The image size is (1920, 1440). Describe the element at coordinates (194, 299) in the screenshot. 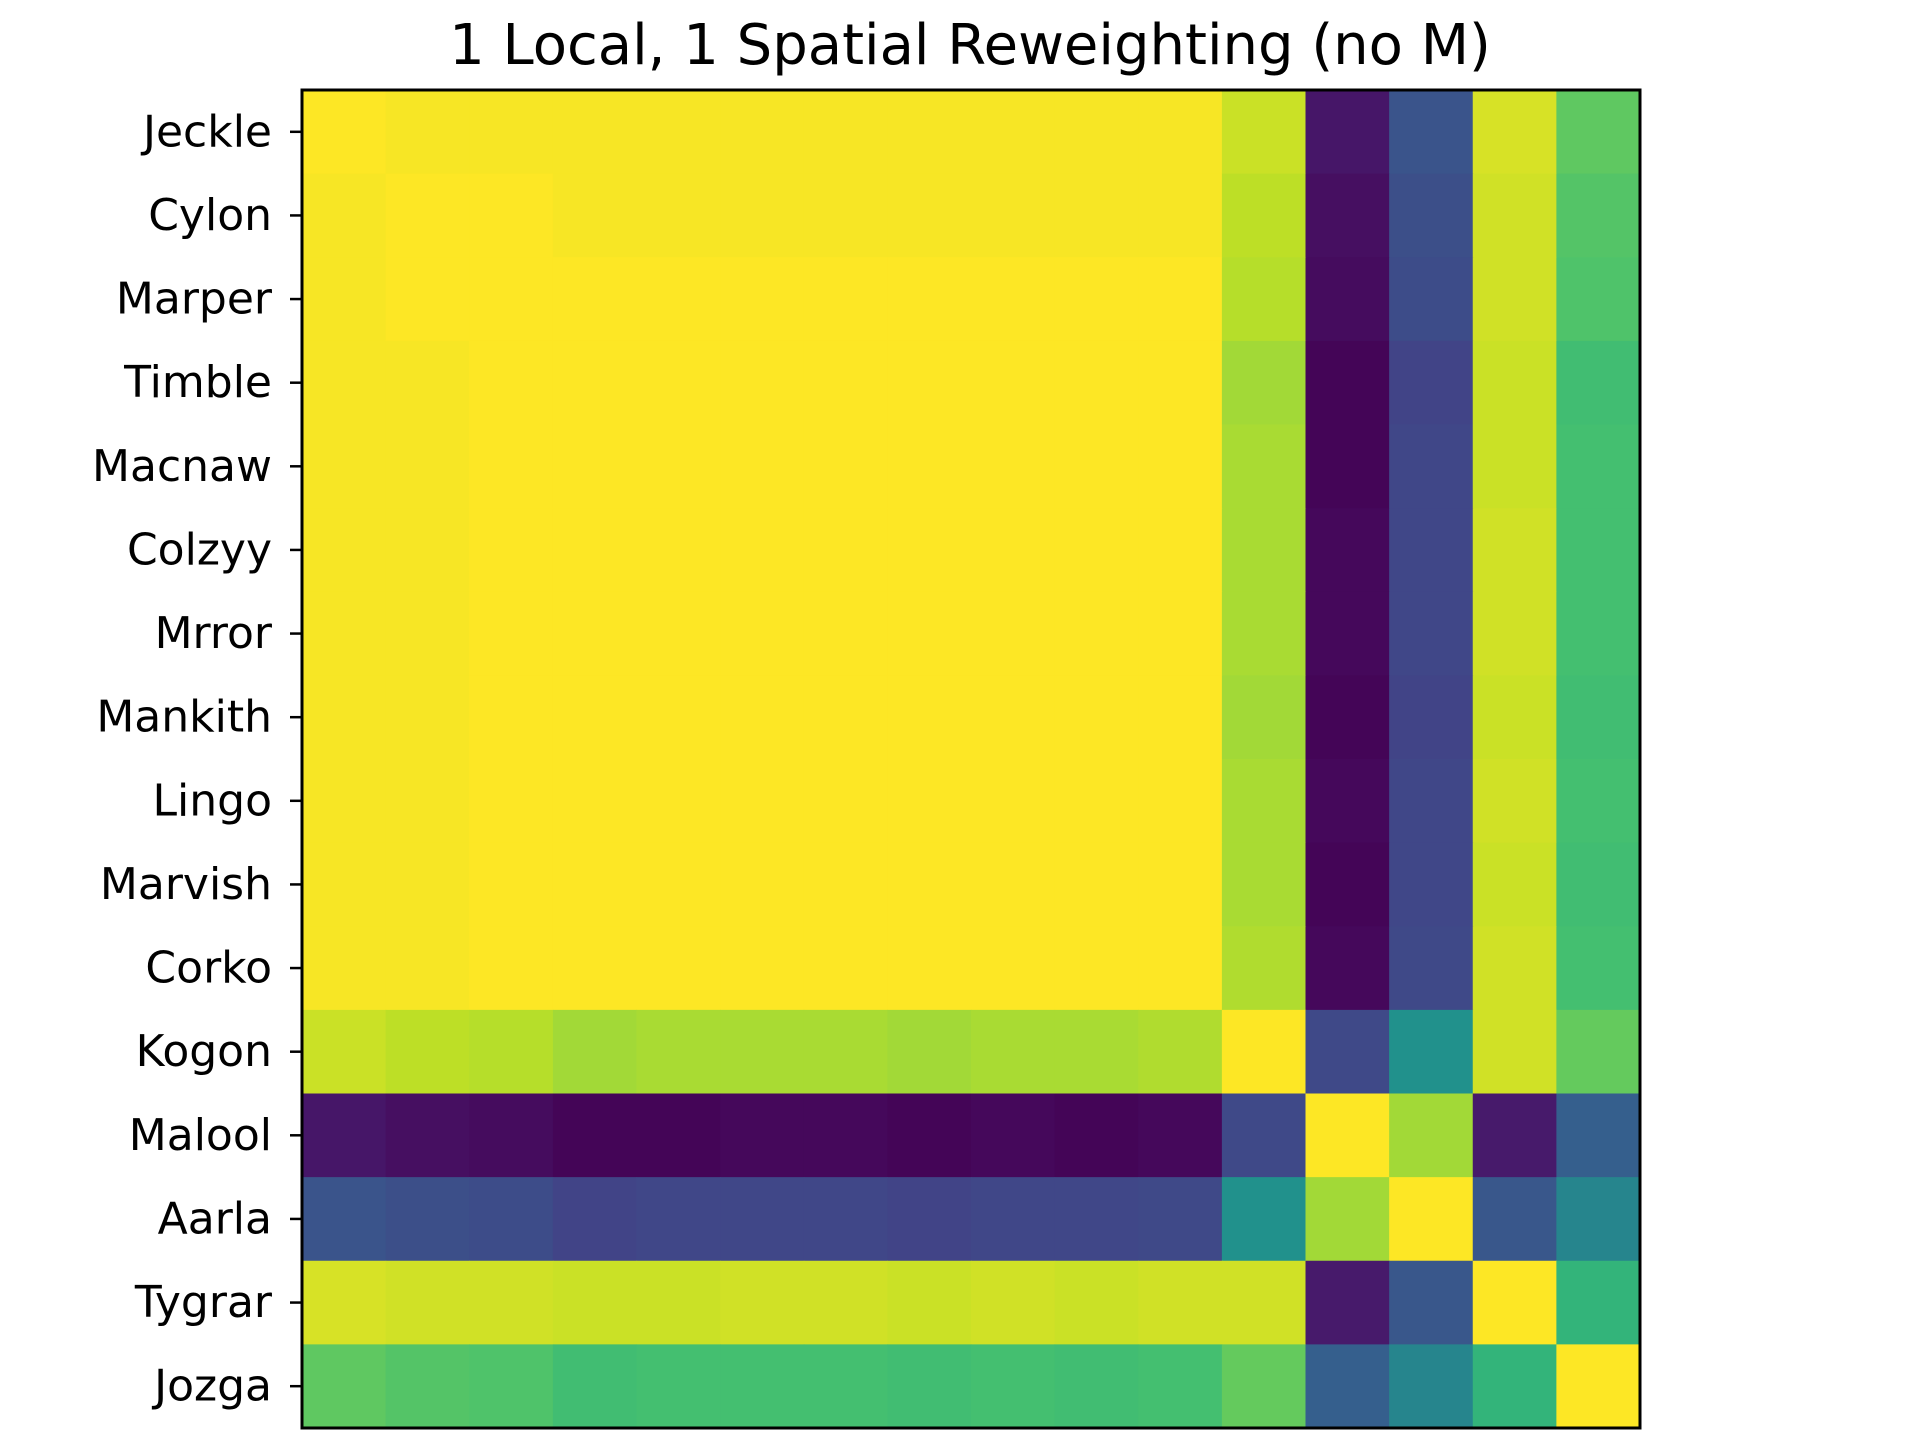

I see `y-tick-label: Marper` at that location.